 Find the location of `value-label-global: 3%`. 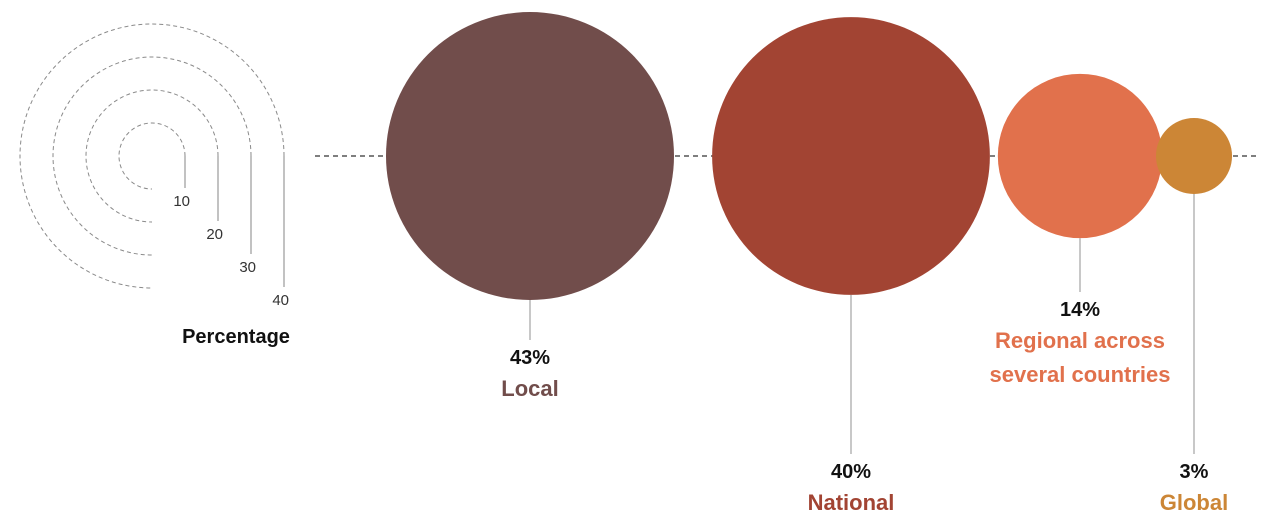

value-label-global: 3% is located at coordinates (1194, 472).